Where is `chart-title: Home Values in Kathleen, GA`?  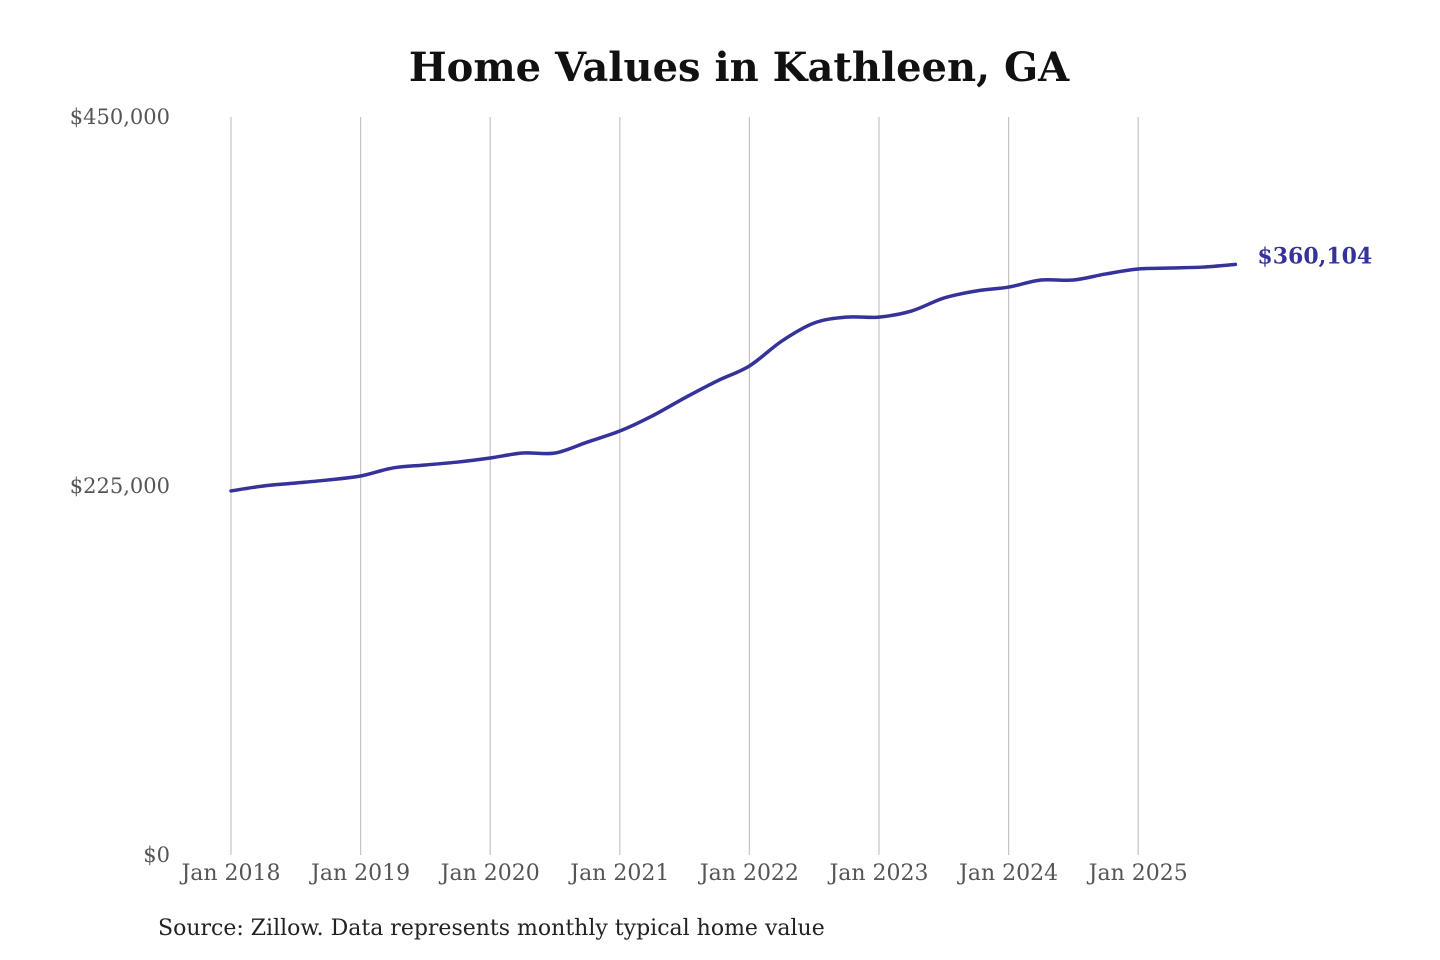
chart-title: Home Values in Kathleen, GA is located at coordinates (739, 67).